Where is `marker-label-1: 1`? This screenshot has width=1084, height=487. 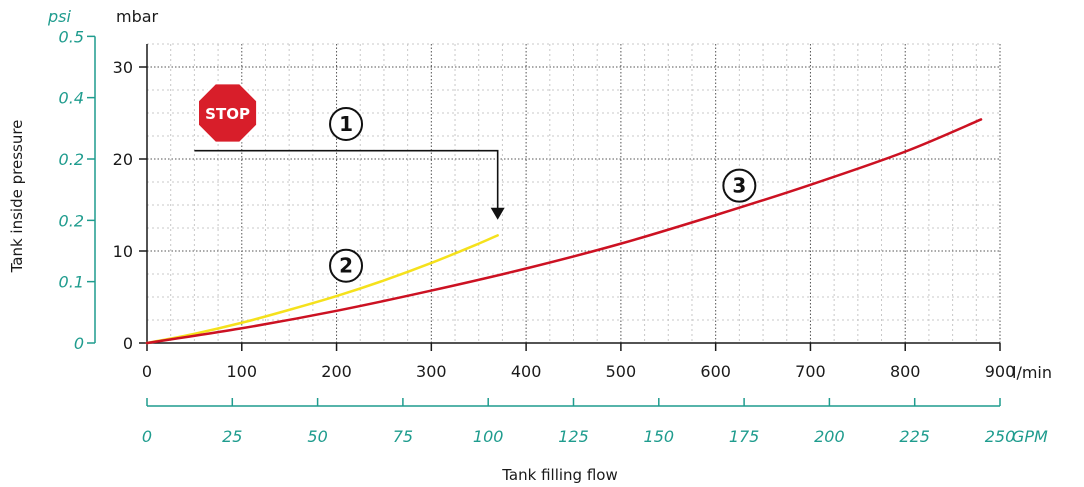 marker-label-1: 1 is located at coordinates (346, 124).